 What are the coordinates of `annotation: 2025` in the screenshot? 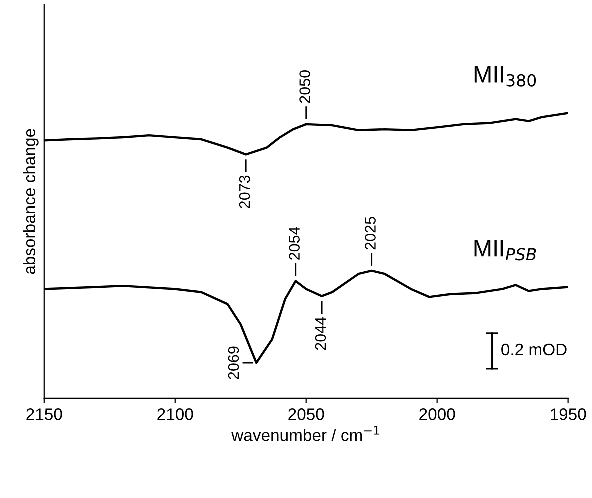 It's located at (370, 233).